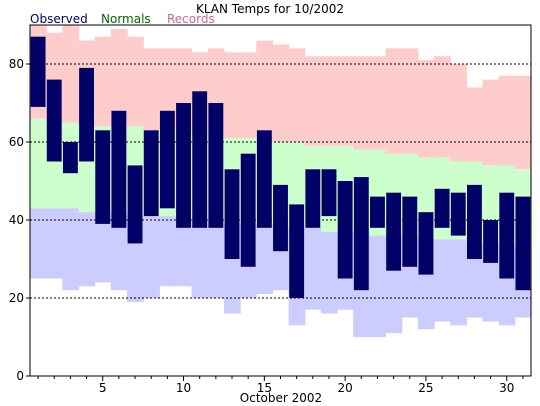 This screenshot has height=406, width=540. I want to click on legend-observed: Observed, so click(59, 19).